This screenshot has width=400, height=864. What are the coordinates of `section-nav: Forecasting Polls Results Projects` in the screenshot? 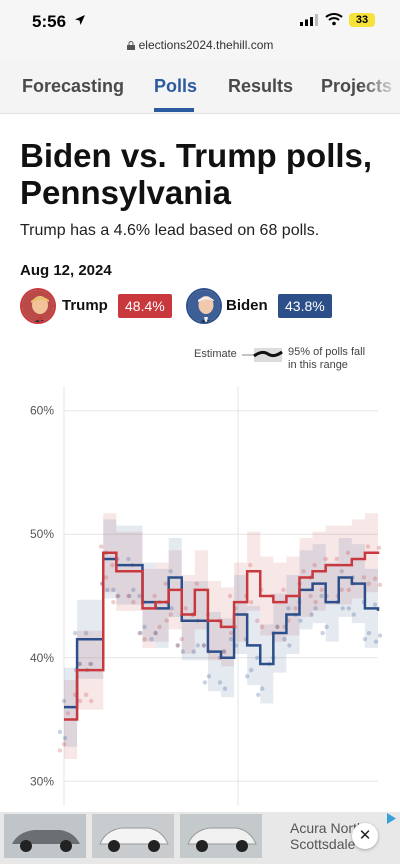 It's located at (200, 87).